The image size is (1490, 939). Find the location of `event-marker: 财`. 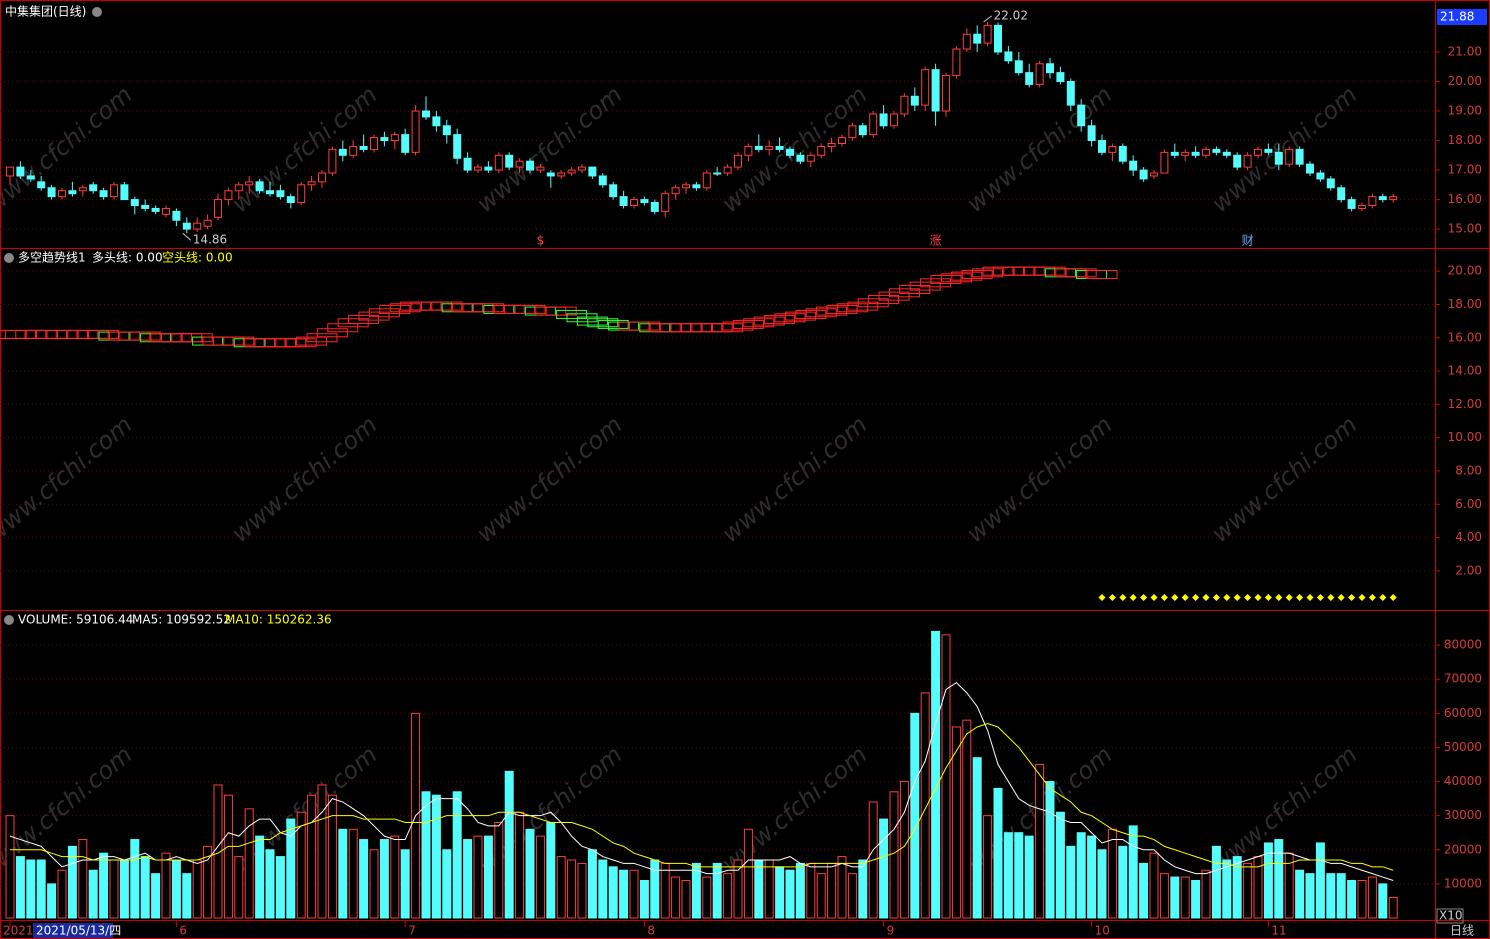

event-marker: 财 is located at coordinates (1248, 241).